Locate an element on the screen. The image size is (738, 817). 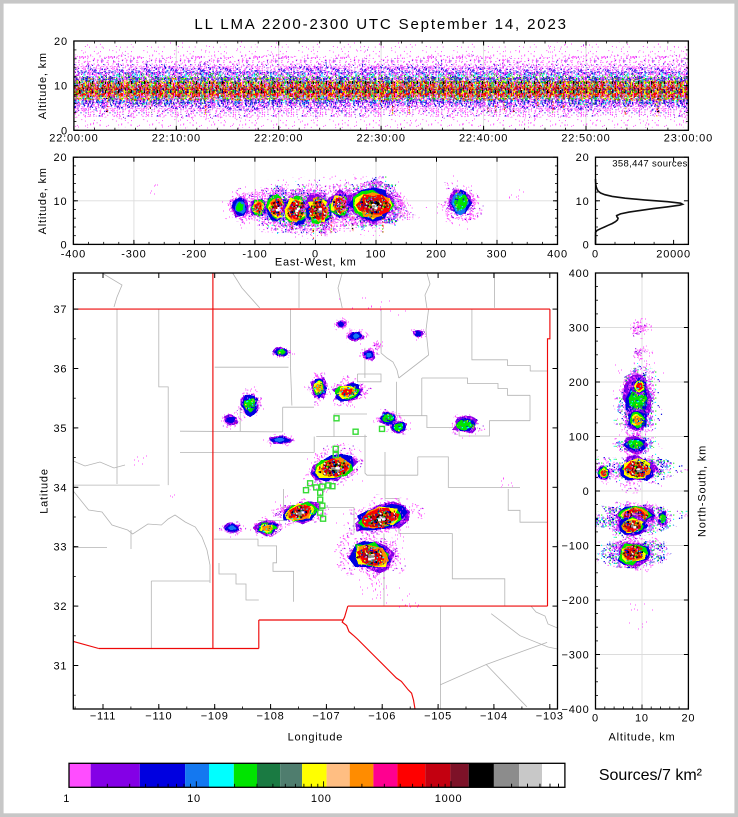
svg-text: -400 is located at coordinates (73, 255).